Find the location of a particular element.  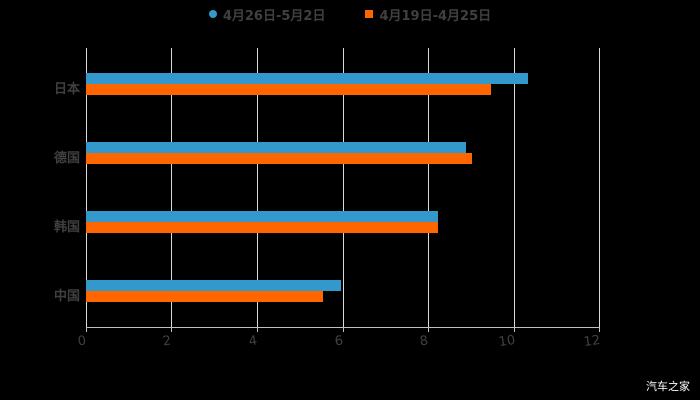

legend-marker-blue-icon is located at coordinates (212, 14).